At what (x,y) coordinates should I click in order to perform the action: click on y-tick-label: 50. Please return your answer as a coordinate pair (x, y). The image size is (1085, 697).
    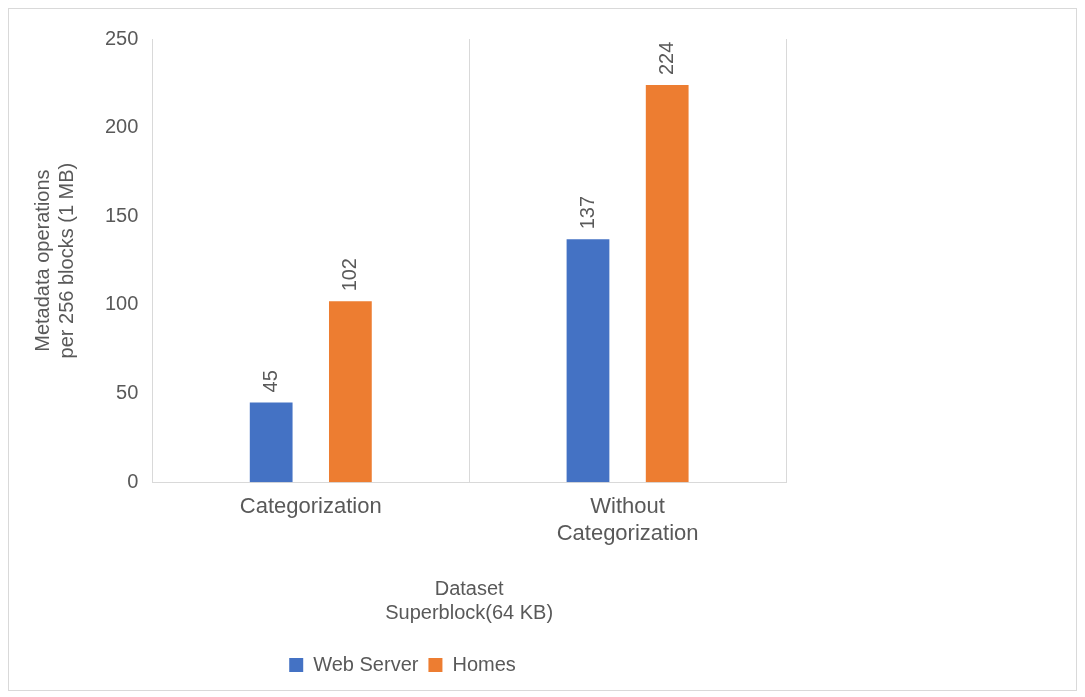
    Looking at the image, I should click on (127, 392).